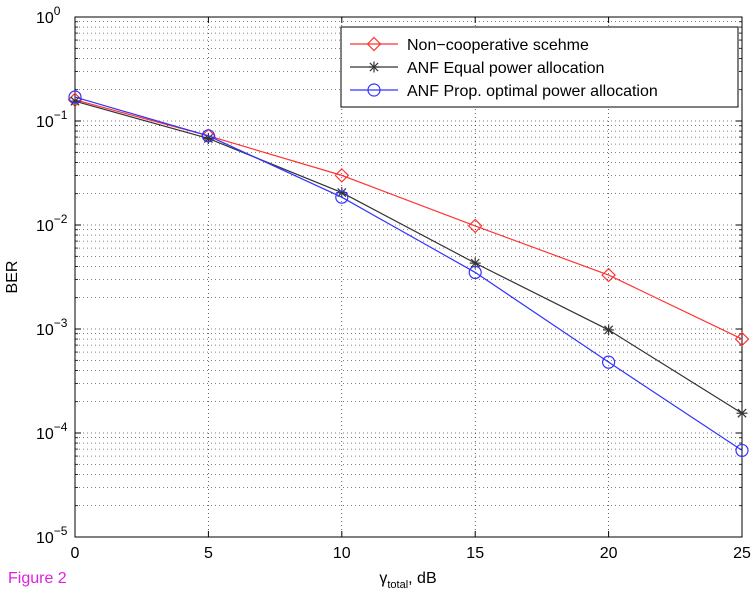 The width and height of the screenshot is (754, 596). What do you see at coordinates (52, 119) in the screenshot?
I see `y-tick-label: 10⁻¹` at bounding box center [52, 119].